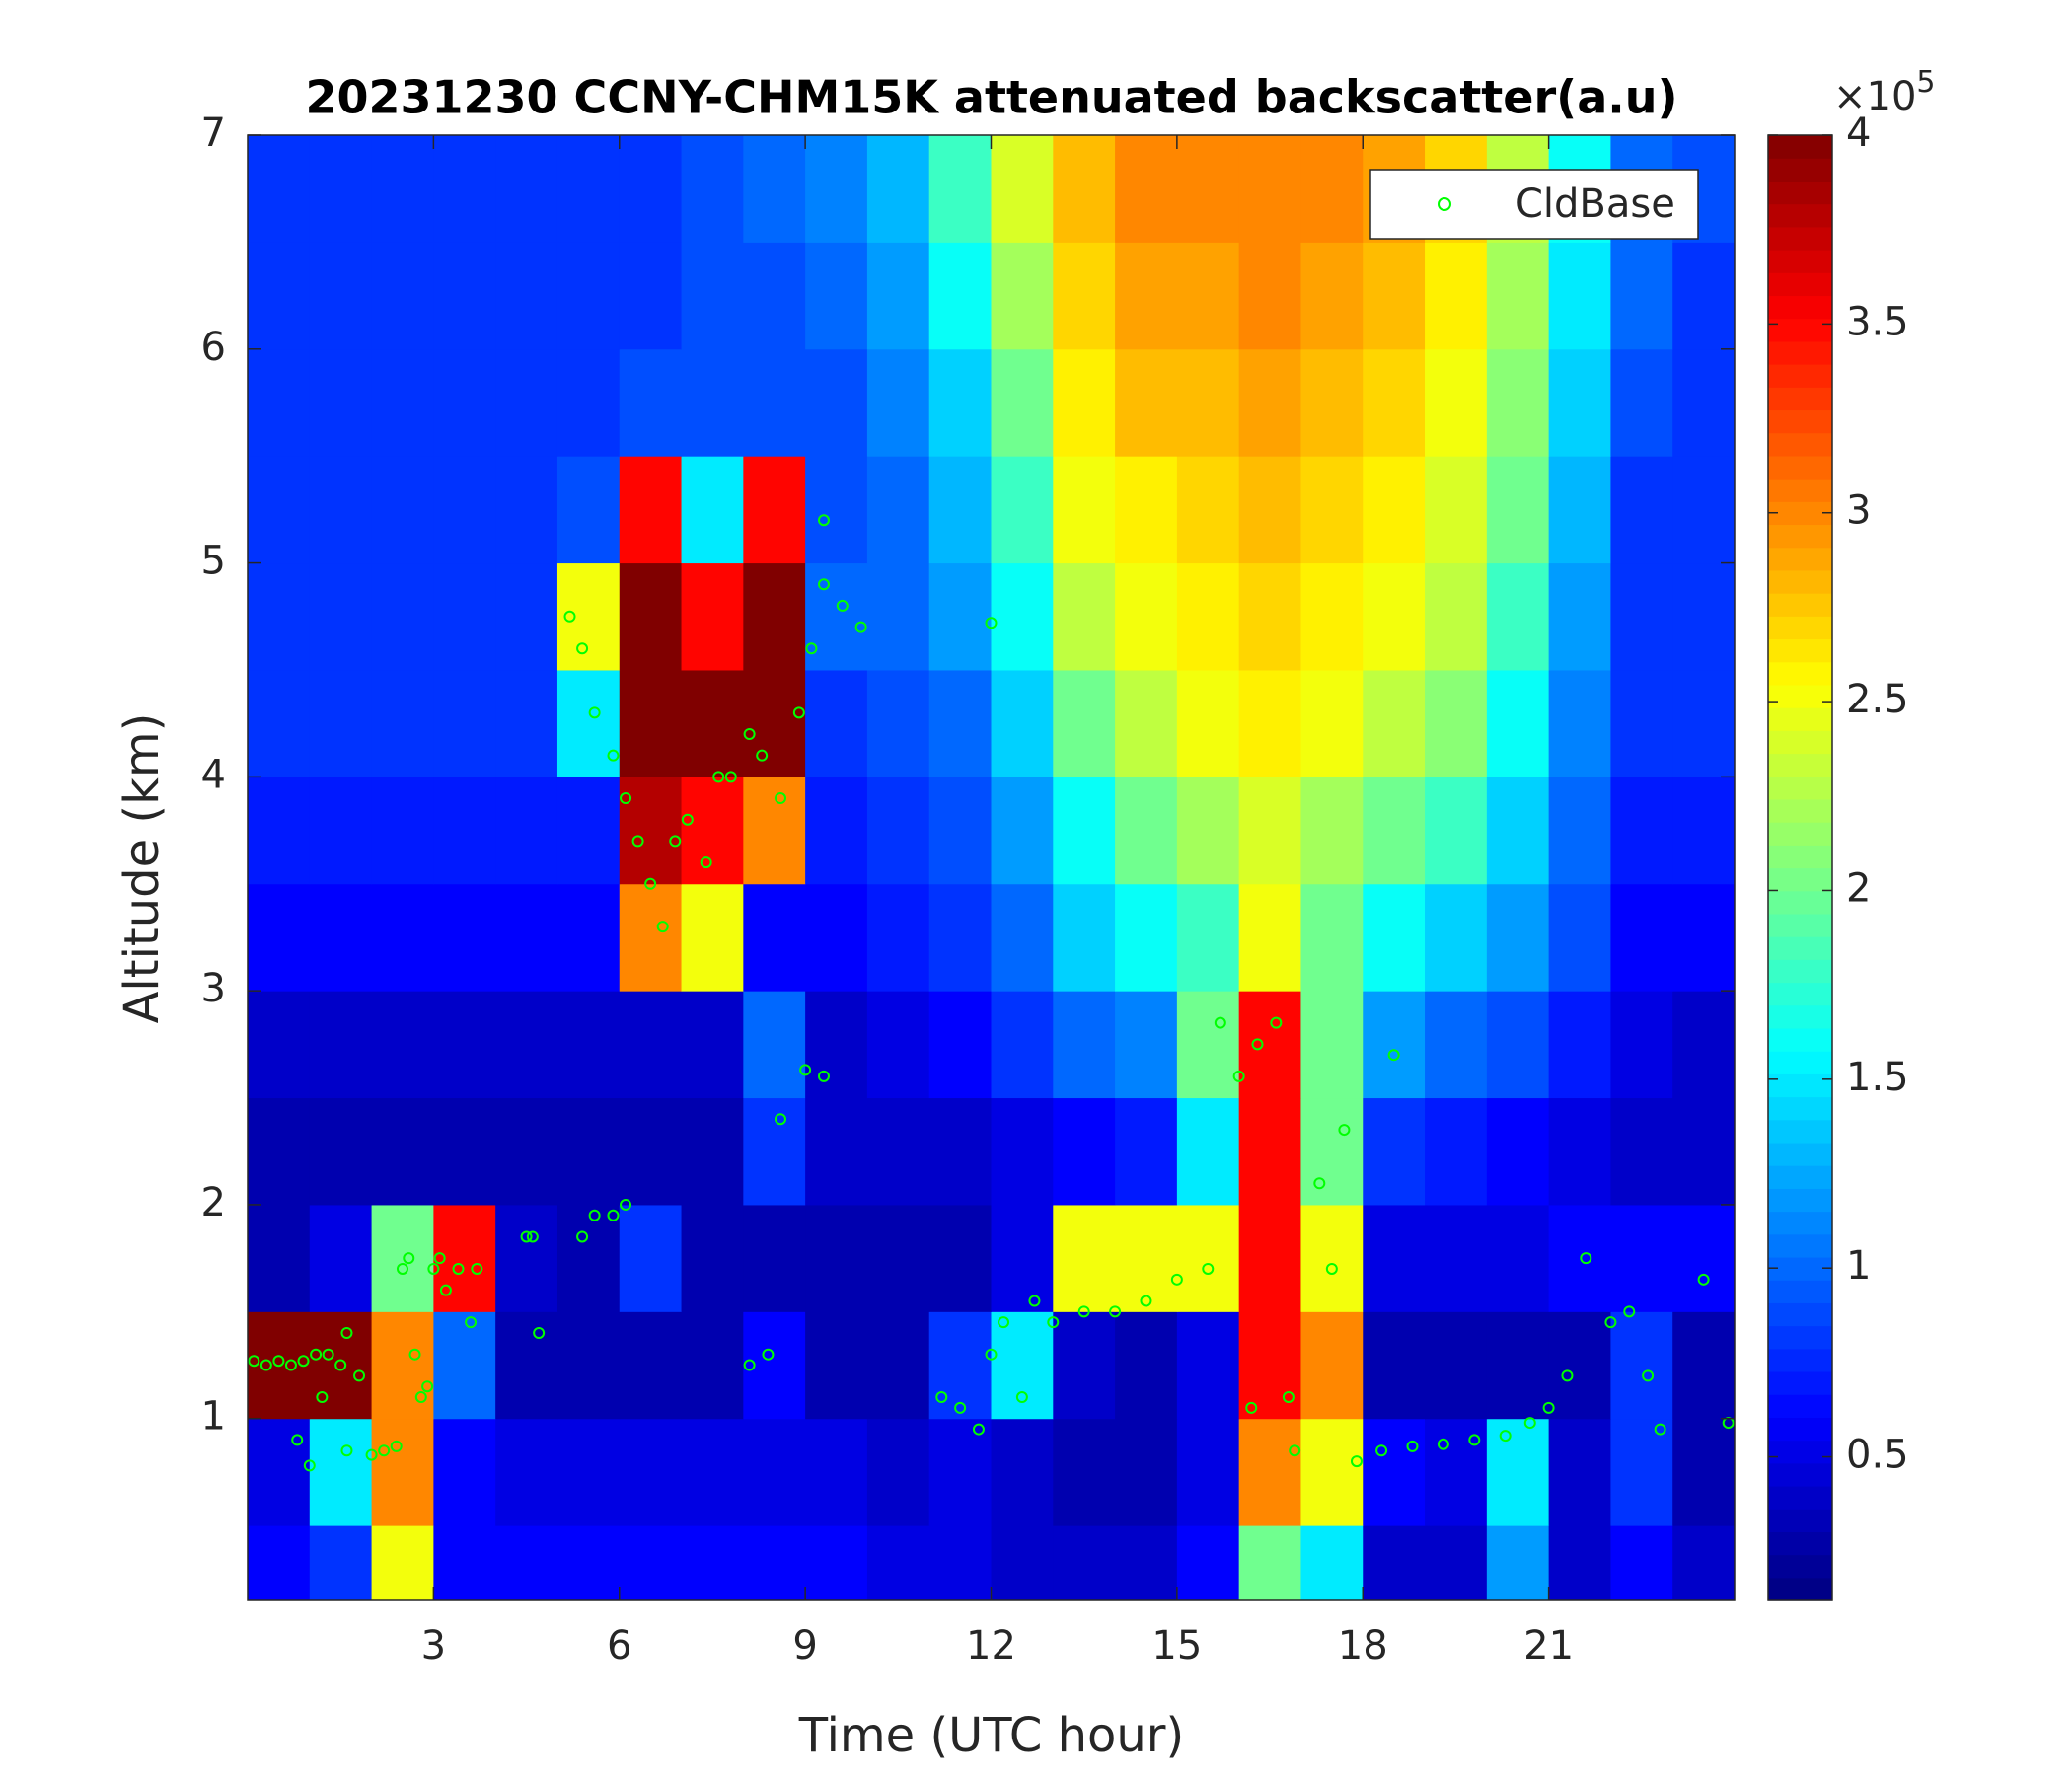 Image resolution: width=2072 pixels, height=1776 pixels. Describe the element at coordinates (1859, 511) in the screenshot. I see `colorbar-tick-label: 3` at that location.